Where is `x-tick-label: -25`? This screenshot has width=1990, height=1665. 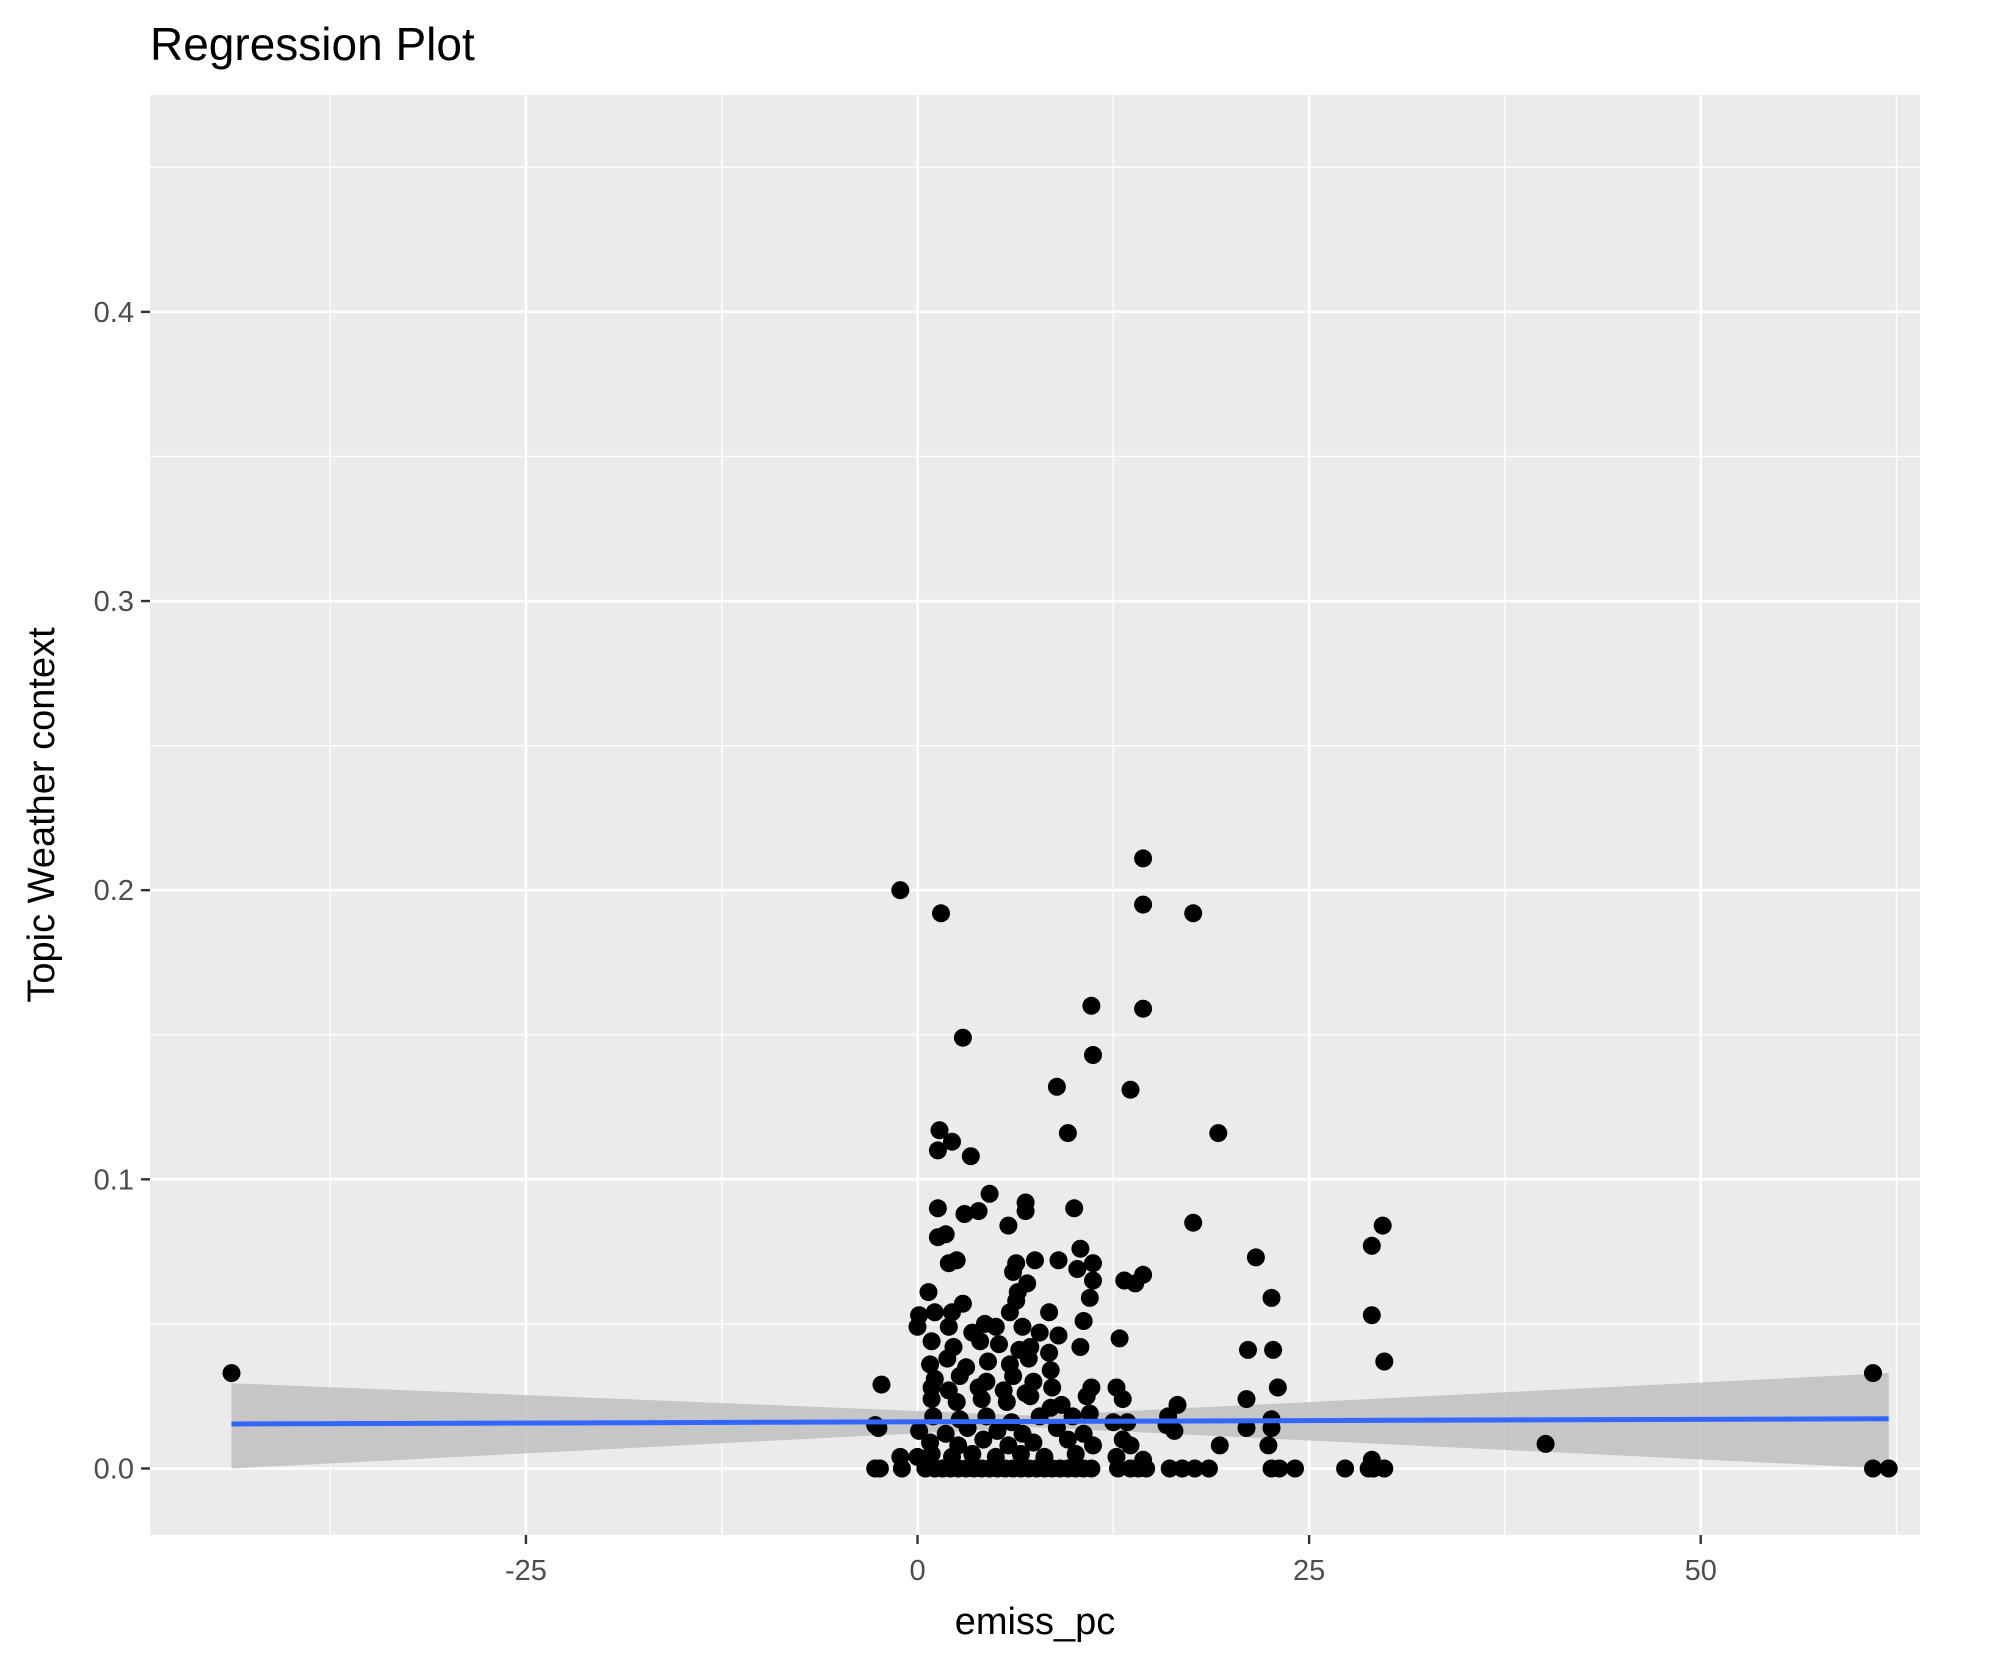 x-tick-label: -25 is located at coordinates (526, 1571).